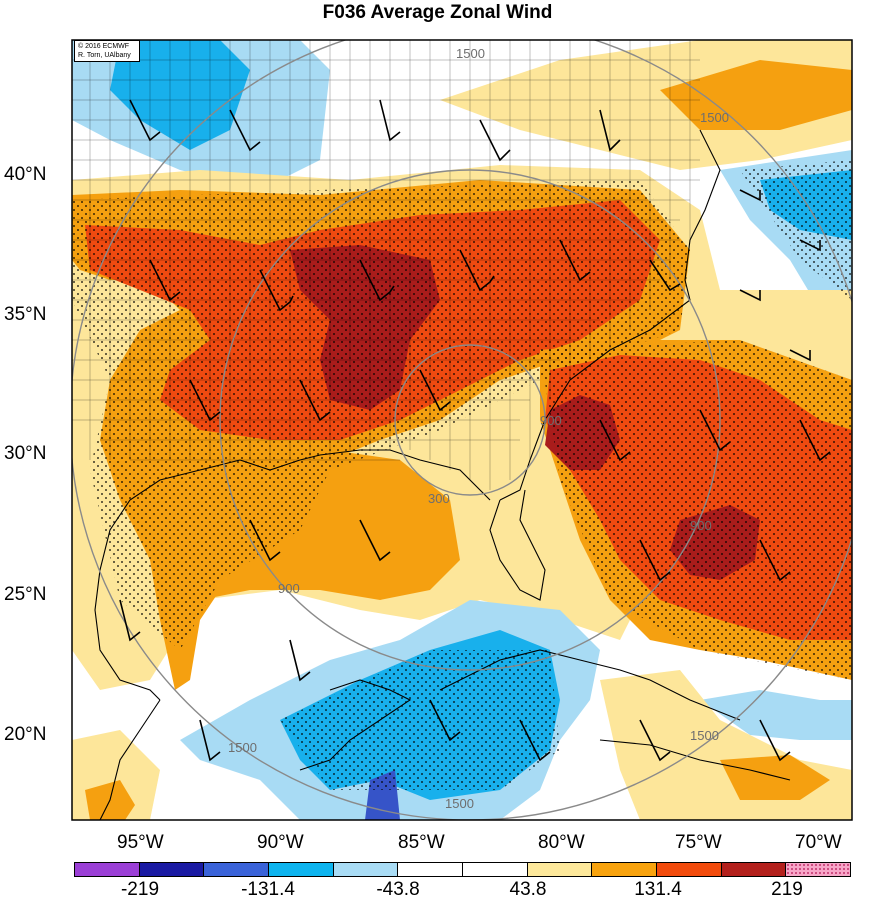 This screenshot has width=875, height=901. I want to click on stipple-south, so click(420, 720).